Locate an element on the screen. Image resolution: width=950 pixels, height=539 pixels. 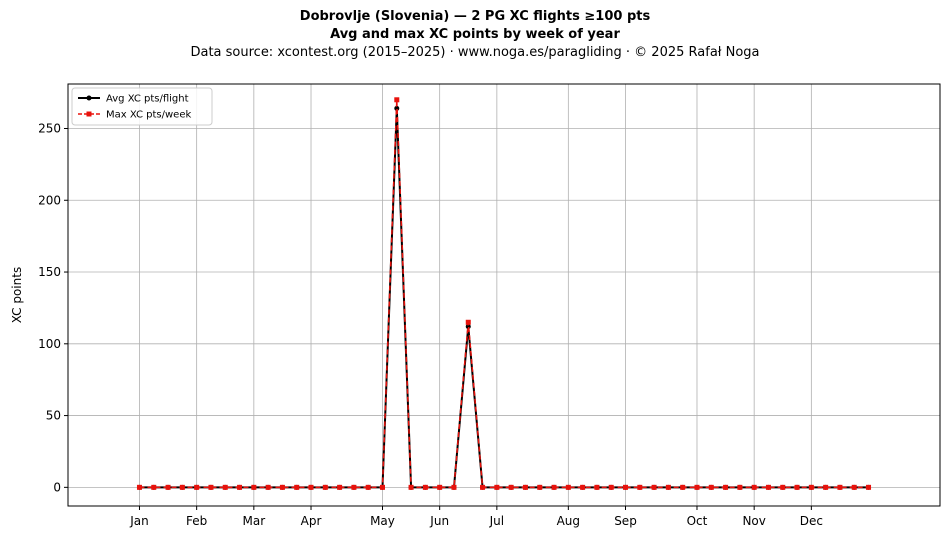
x-tick-label: Jan is located at coordinates (139, 521).